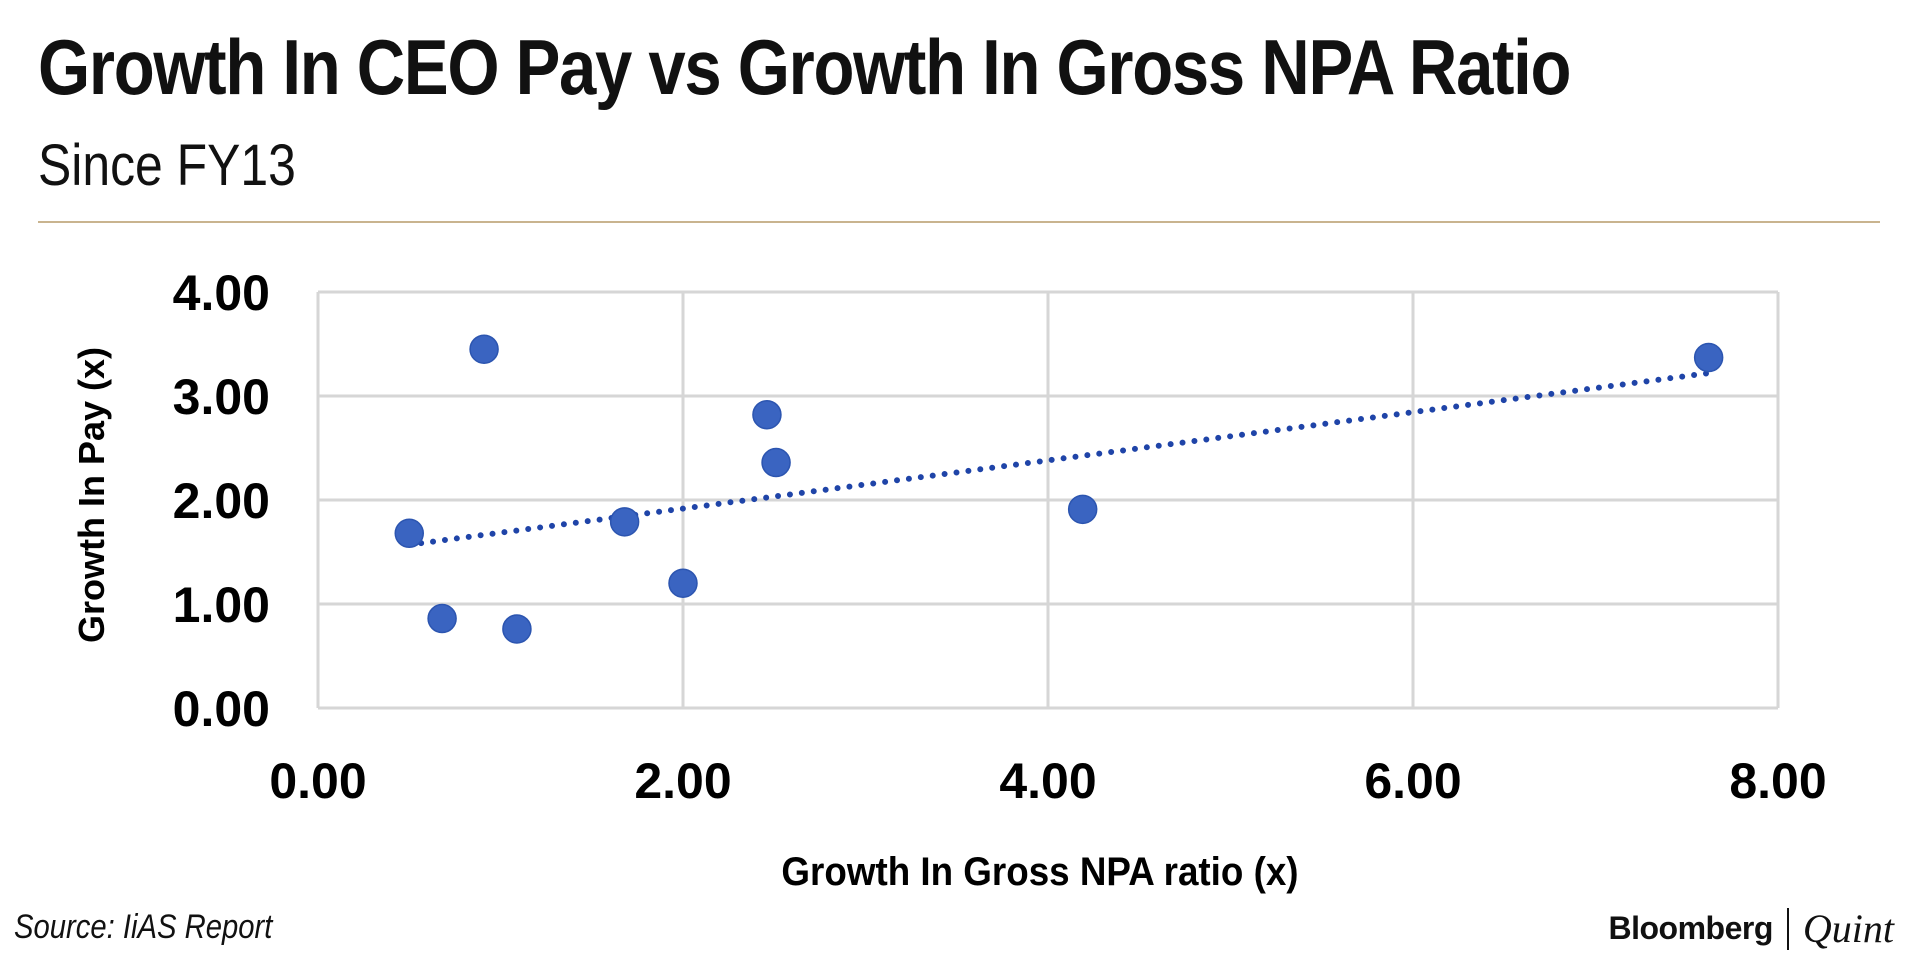 This screenshot has width=1920, height=961. I want to click on y-tick-label: 4.00, so click(221, 293).